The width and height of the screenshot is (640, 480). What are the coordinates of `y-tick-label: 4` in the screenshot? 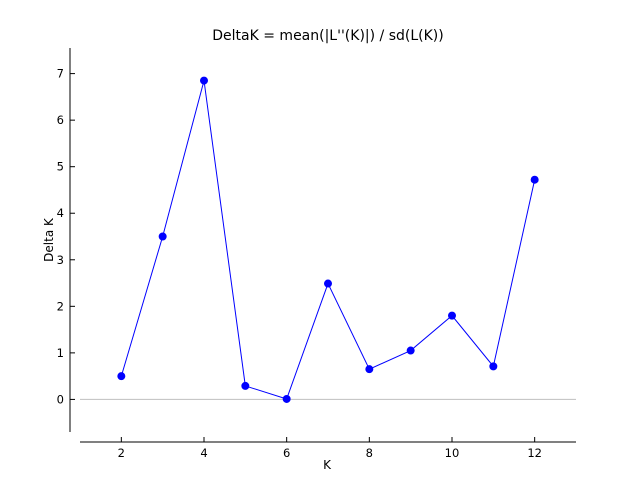 It's located at (60, 213).